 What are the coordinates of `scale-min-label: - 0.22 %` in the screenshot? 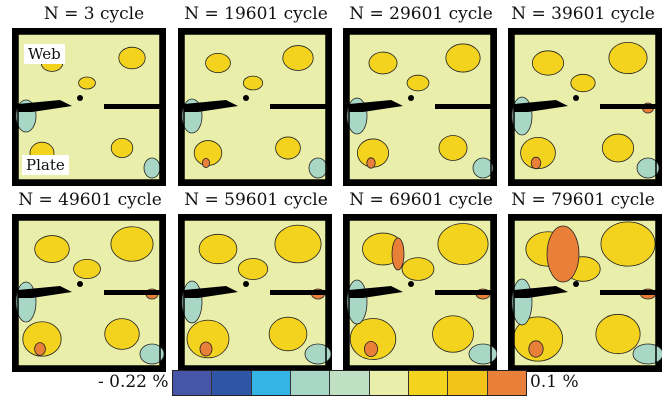 It's located at (133, 382).